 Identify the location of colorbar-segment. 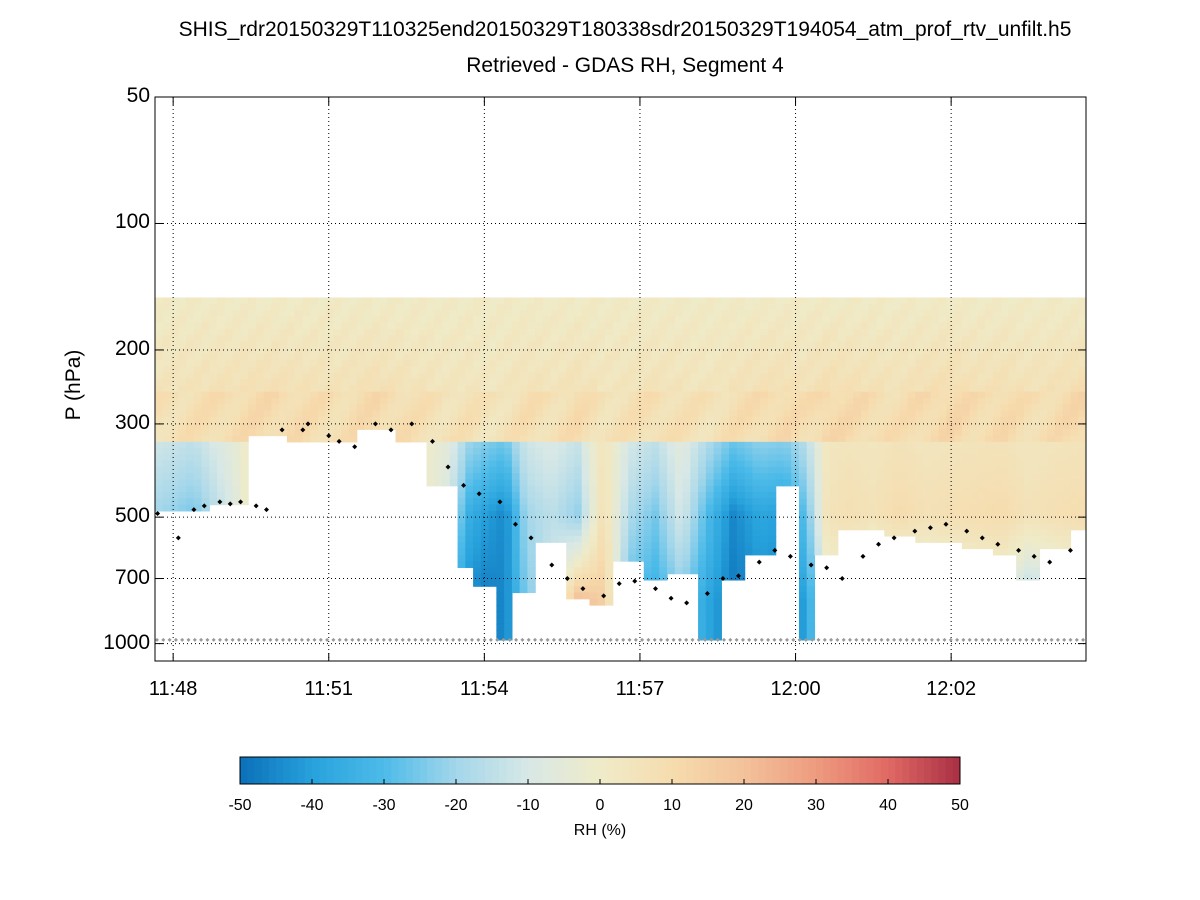
(344, 770).